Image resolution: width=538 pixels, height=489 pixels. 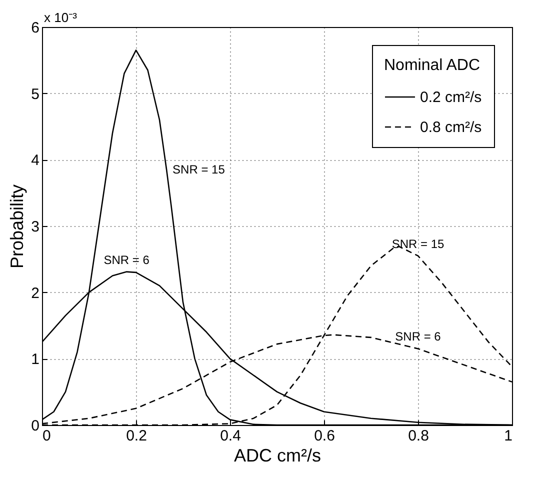 What do you see at coordinates (46, 436) in the screenshot?
I see `x-tick-label: 0` at bounding box center [46, 436].